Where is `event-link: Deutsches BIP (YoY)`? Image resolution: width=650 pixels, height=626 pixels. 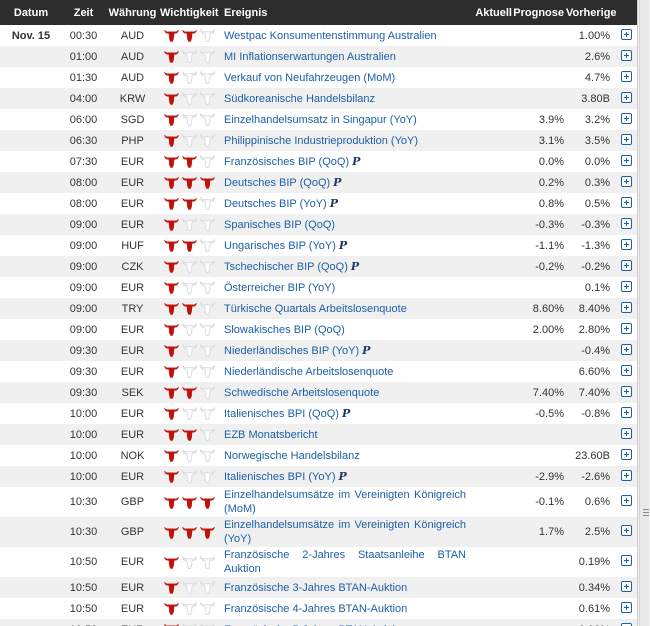
event-link: Deutsches BIP (YoY) is located at coordinates (275, 204).